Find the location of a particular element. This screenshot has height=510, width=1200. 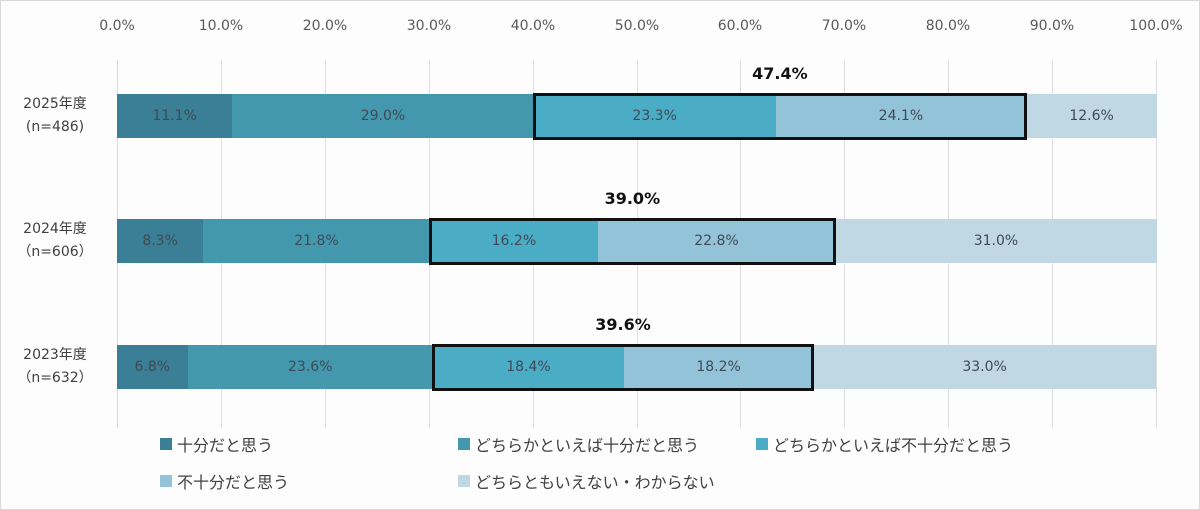

x-tick: 70.0% is located at coordinates (844, 26).